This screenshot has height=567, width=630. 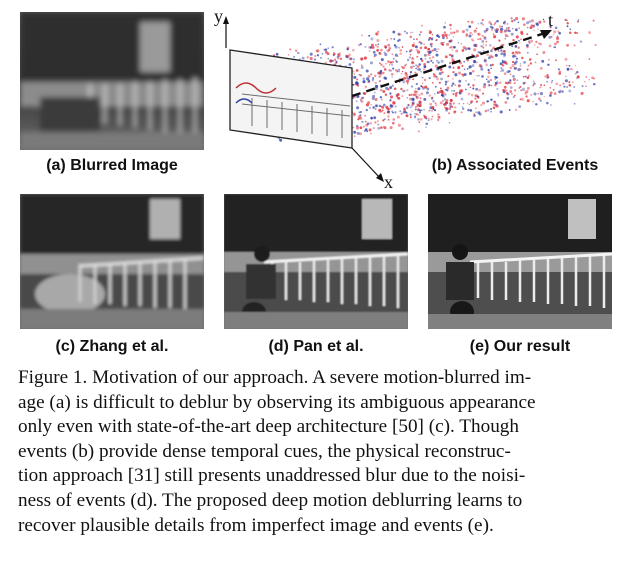 I want to click on x-axis-label: x, so click(x=388, y=182).